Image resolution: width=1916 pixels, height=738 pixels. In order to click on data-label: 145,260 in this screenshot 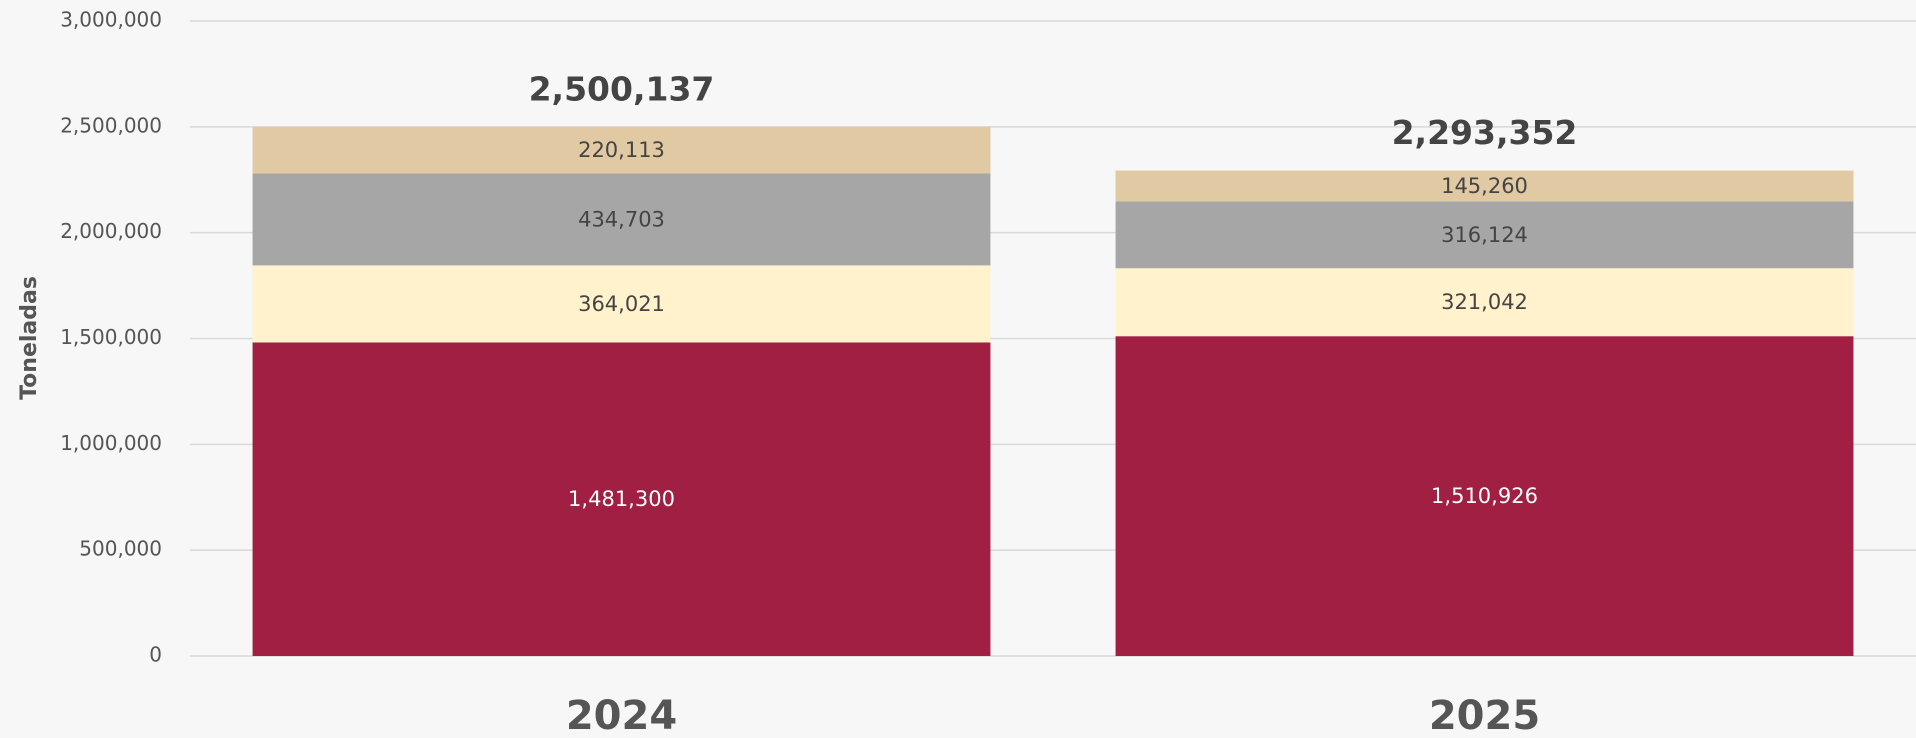, I will do `click(1484, 186)`.